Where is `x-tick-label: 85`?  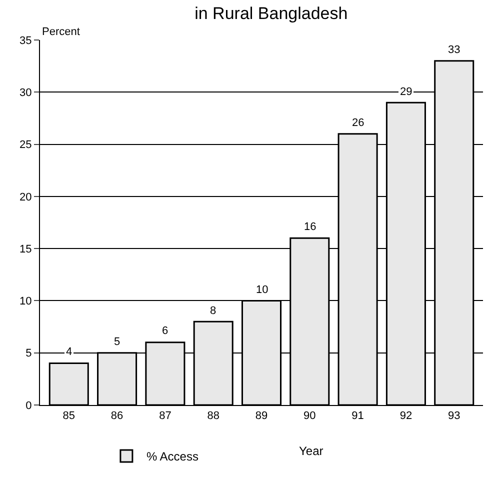
x-tick-label: 85 is located at coordinates (69, 416).